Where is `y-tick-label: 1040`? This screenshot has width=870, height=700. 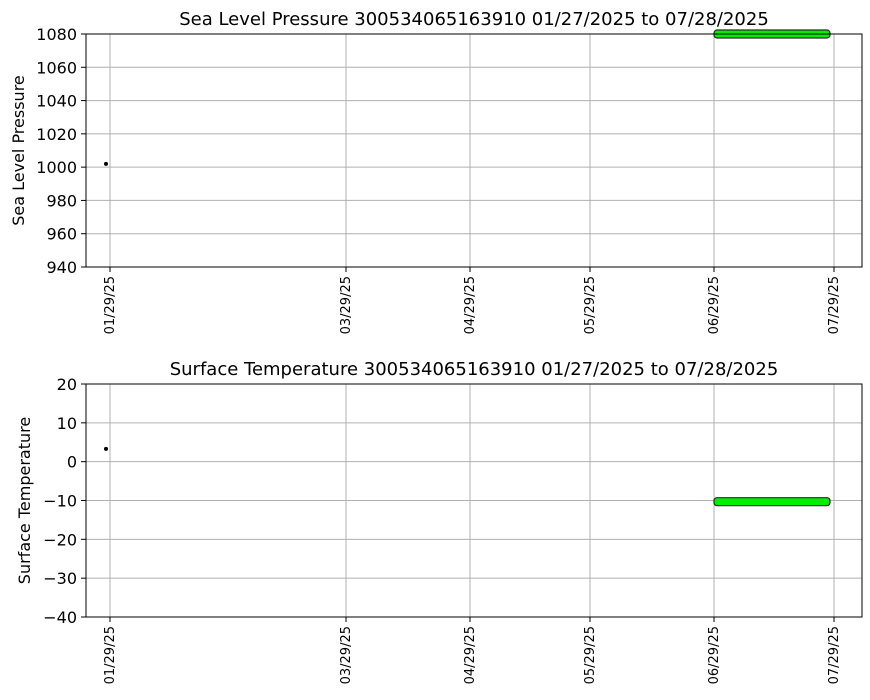
y-tick-label: 1040 is located at coordinates (56, 101).